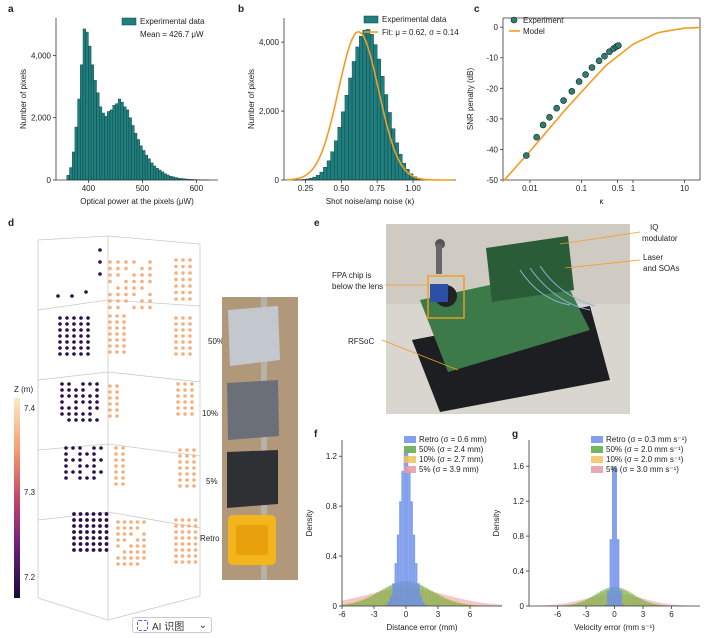  Describe the element at coordinates (514, 20) in the screenshot. I see `legend-marker-experiment` at that location.